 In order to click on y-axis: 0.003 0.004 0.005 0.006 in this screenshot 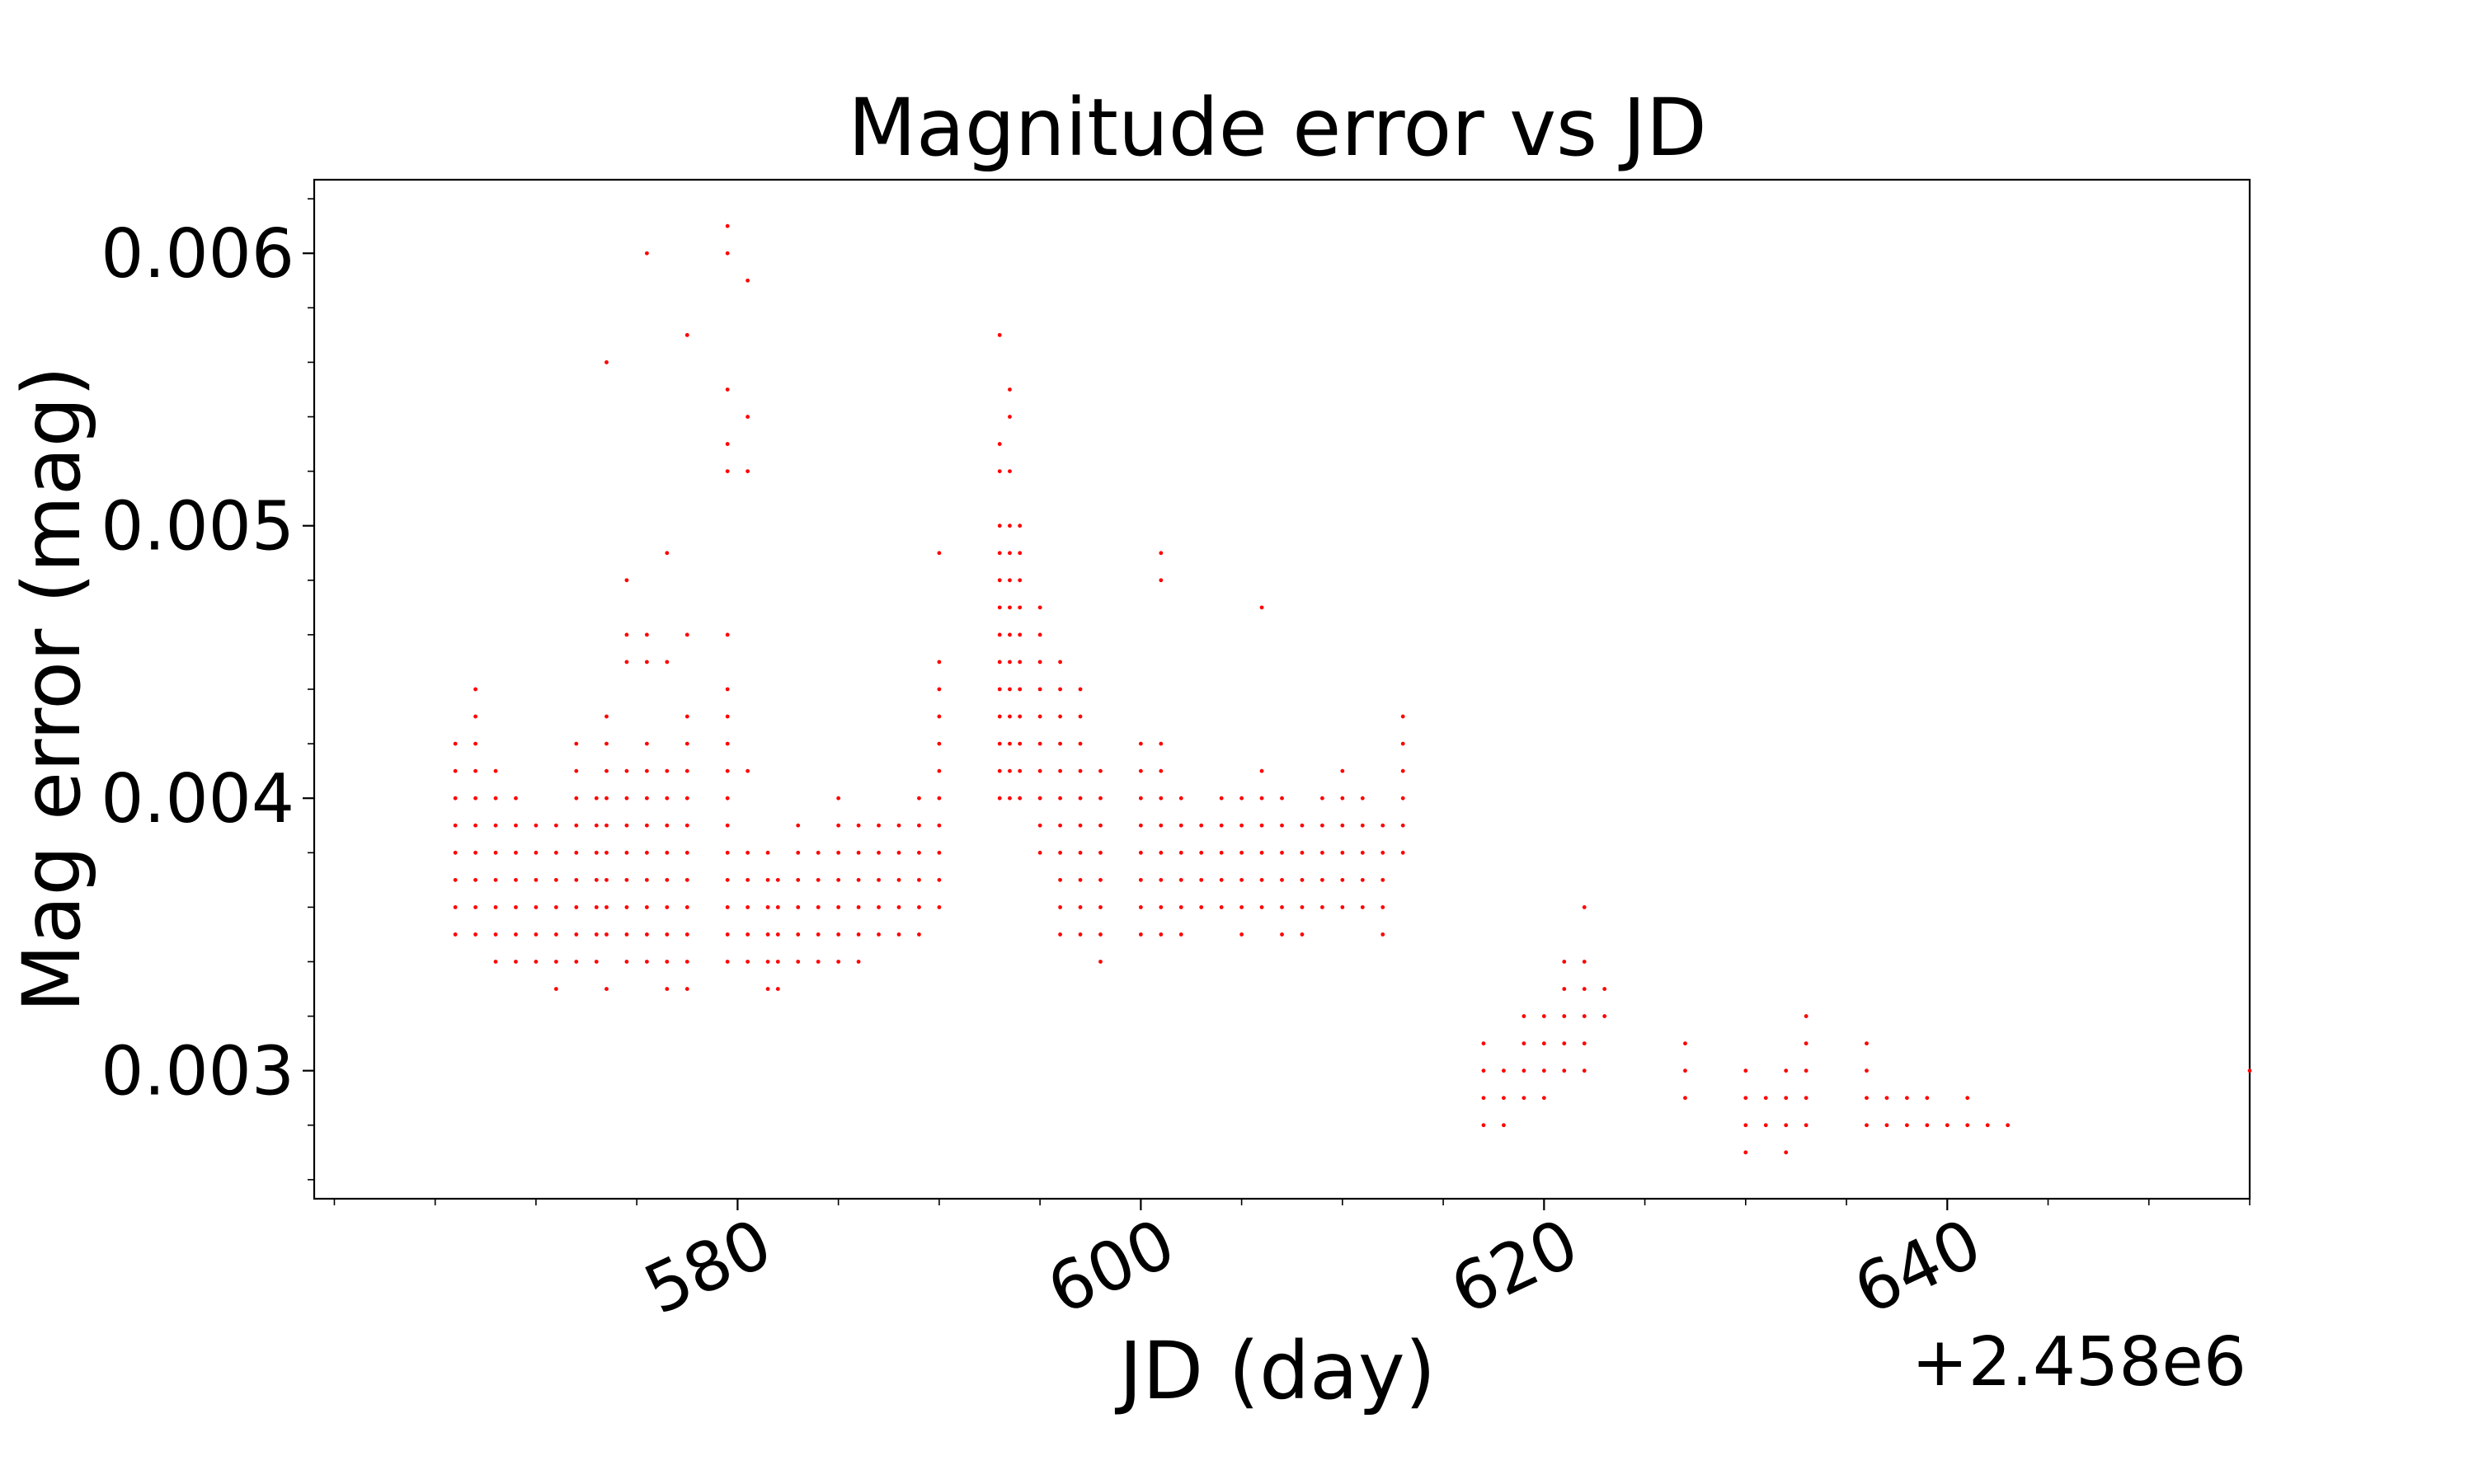, I will do `click(207, 689)`.